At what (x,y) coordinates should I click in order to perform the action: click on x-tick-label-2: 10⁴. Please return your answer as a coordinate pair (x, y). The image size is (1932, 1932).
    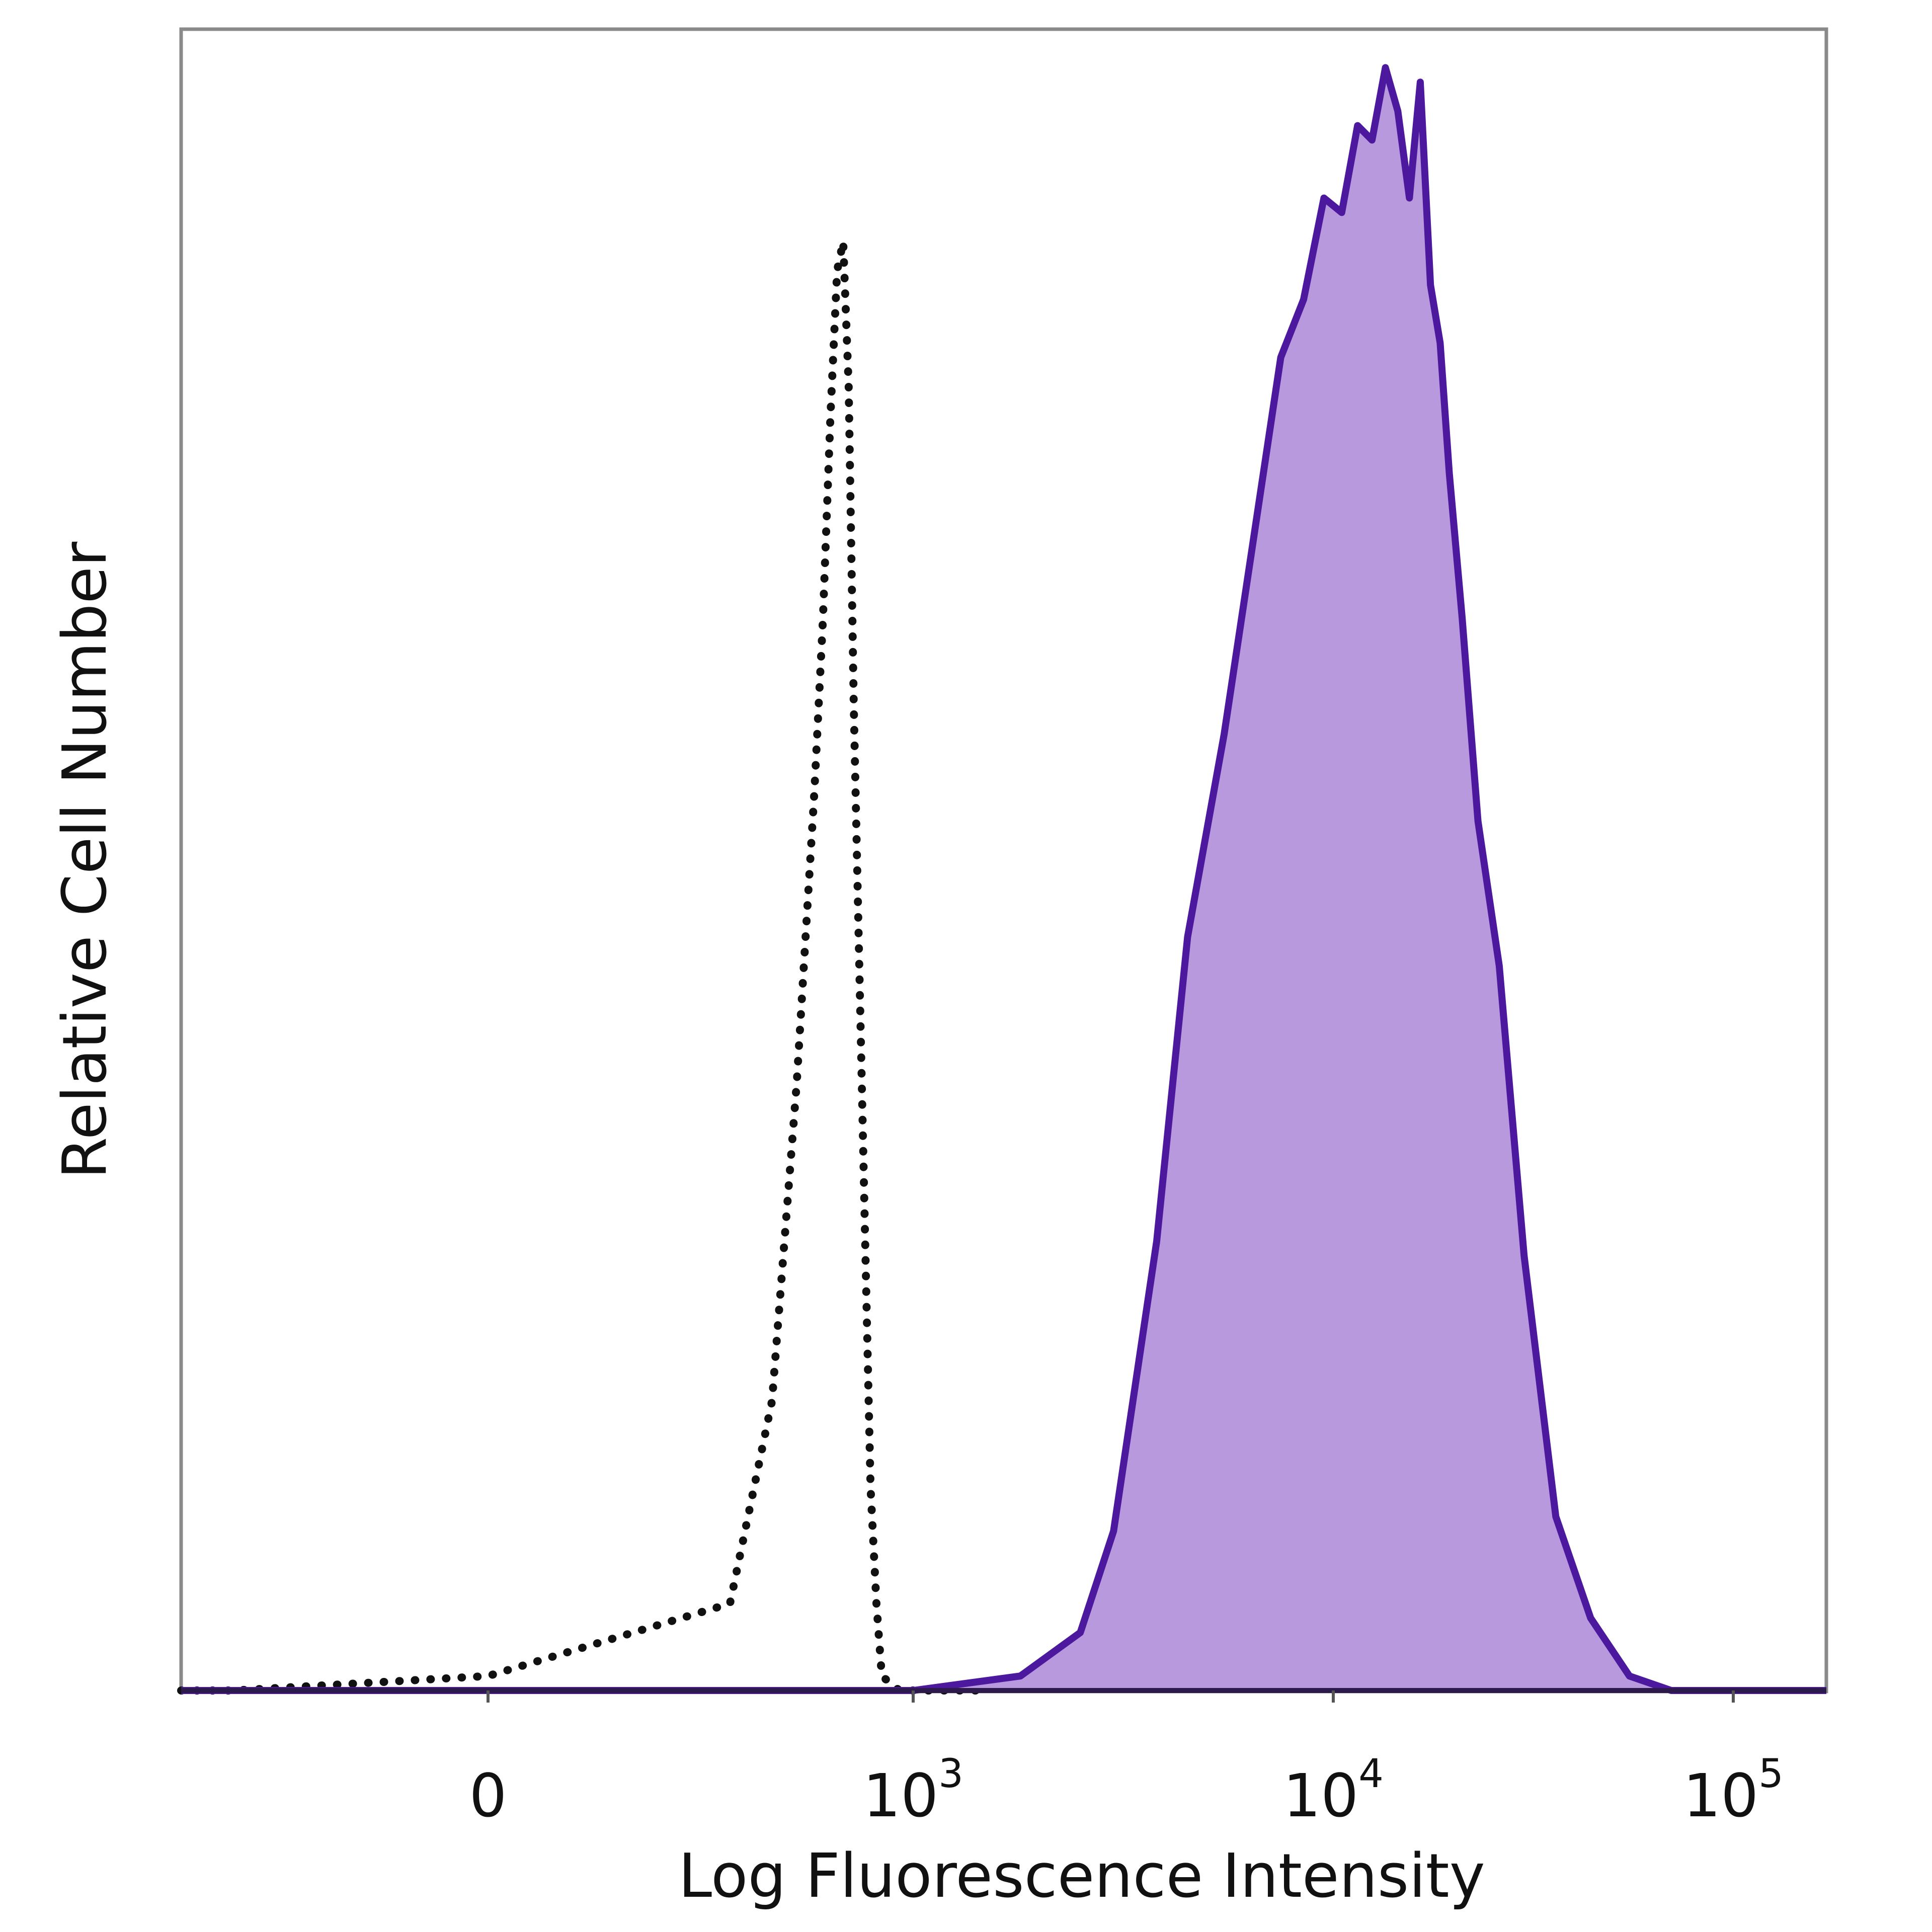
    Looking at the image, I should click on (1333, 1791).